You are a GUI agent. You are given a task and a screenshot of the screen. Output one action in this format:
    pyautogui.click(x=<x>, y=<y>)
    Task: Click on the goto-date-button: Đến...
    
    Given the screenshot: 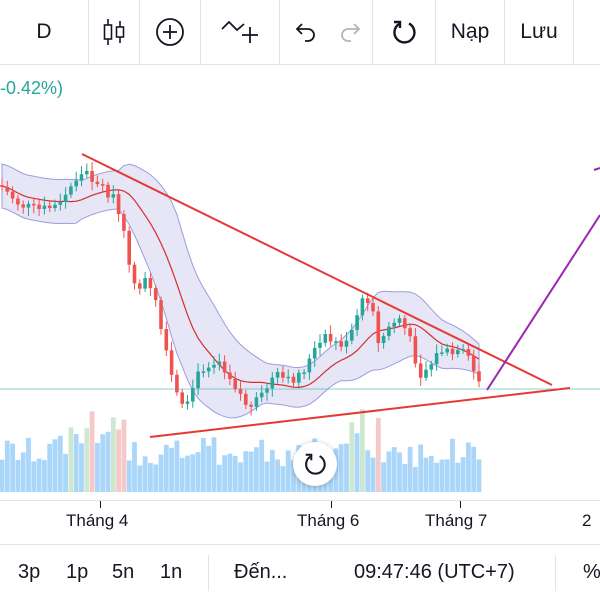 What is the action you would take?
    pyautogui.click(x=261, y=572)
    